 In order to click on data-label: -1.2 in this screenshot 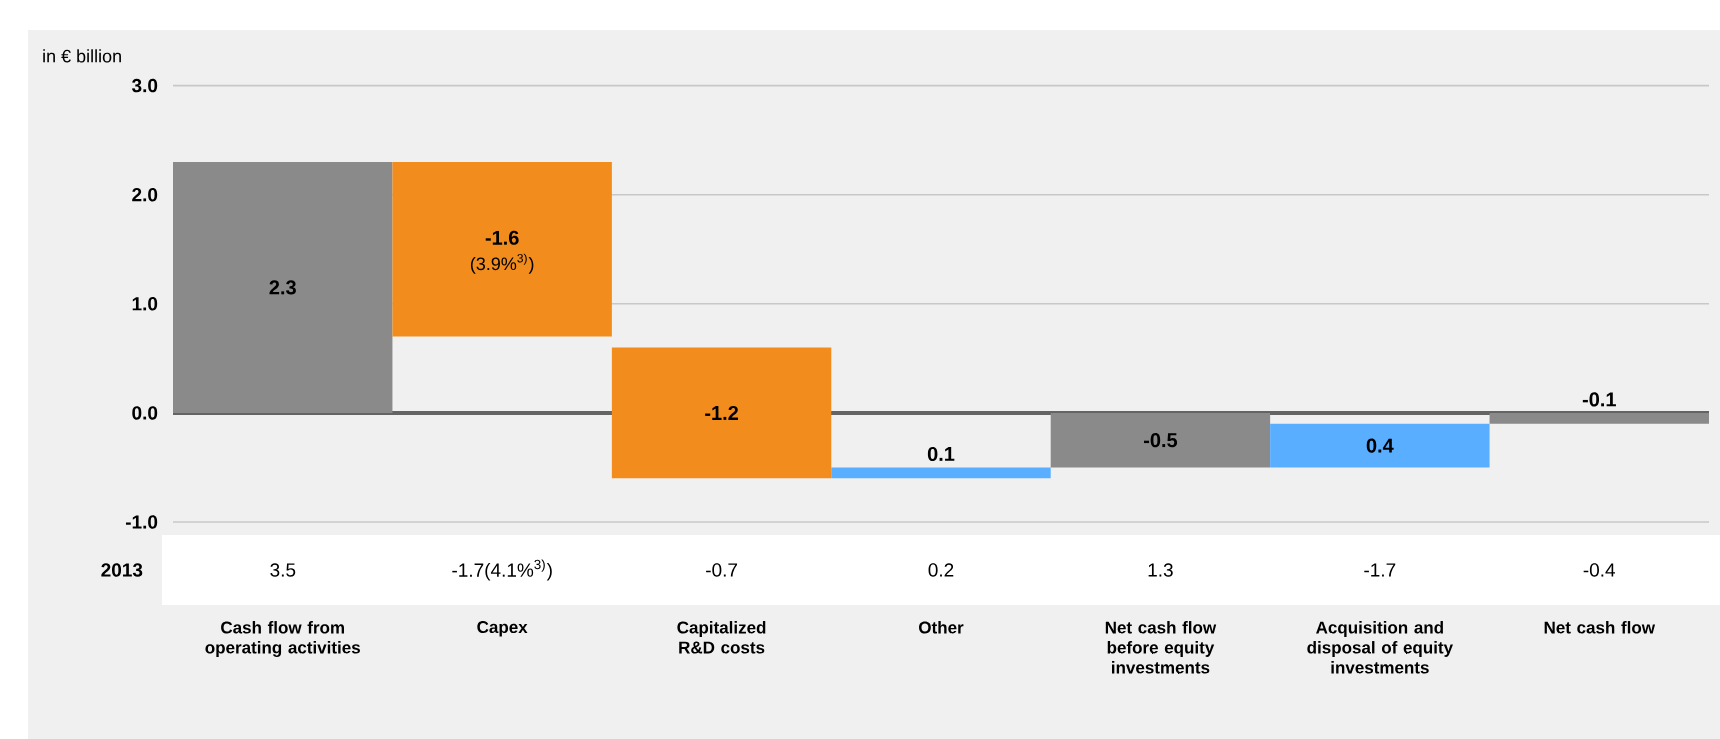, I will do `click(721, 412)`.